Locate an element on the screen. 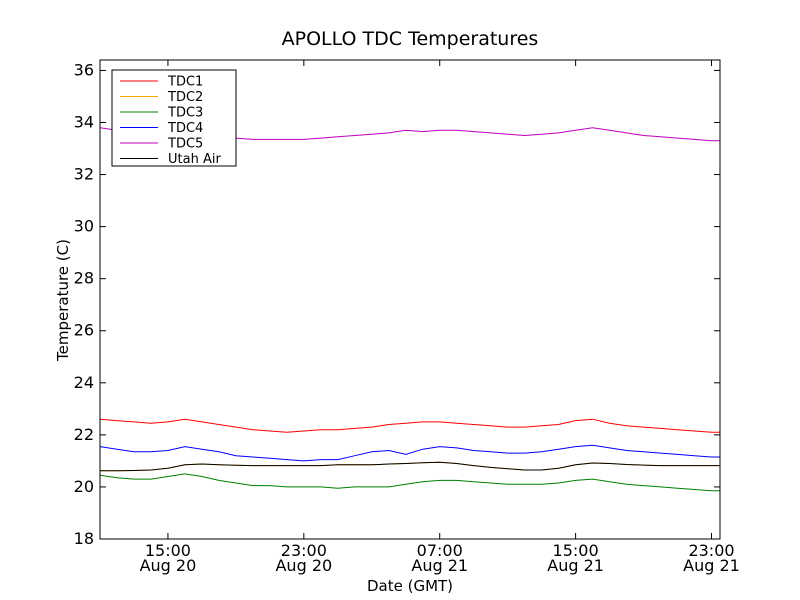  legend-label: TDC2 is located at coordinates (185, 97).